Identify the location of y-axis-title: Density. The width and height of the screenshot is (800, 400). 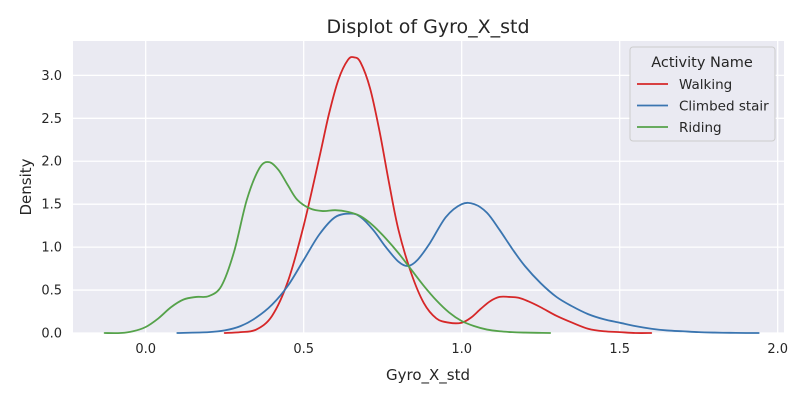
(26, 186).